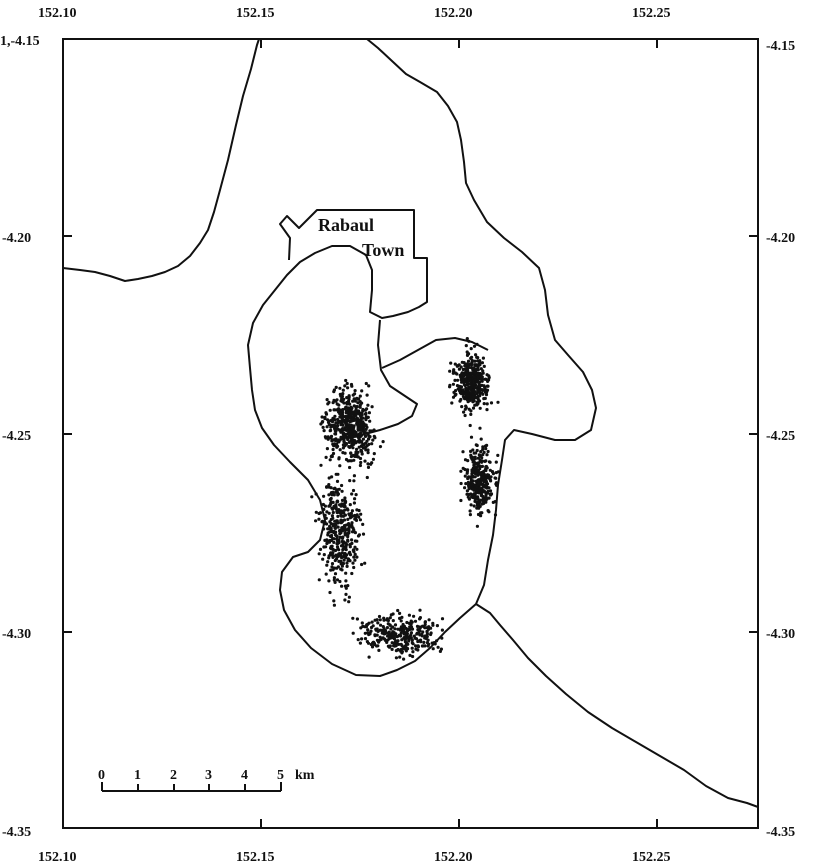 This screenshot has width=820, height=866. Describe the element at coordinates (453, 13) in the screenshot. I see `x-tick-top-3: 152.20` at that location.